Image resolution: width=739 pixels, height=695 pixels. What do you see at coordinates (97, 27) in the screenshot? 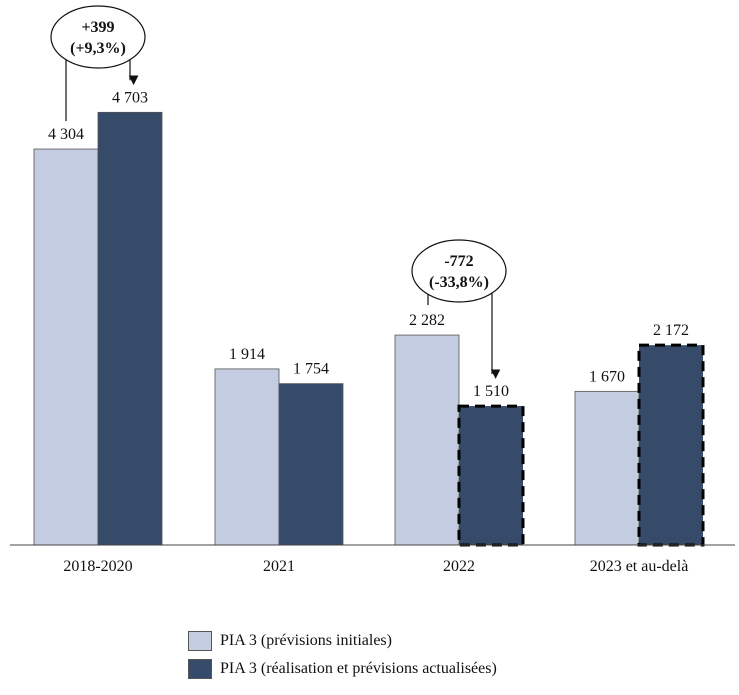
I see `annotation-value: +399` at bounding box center [97, 27].